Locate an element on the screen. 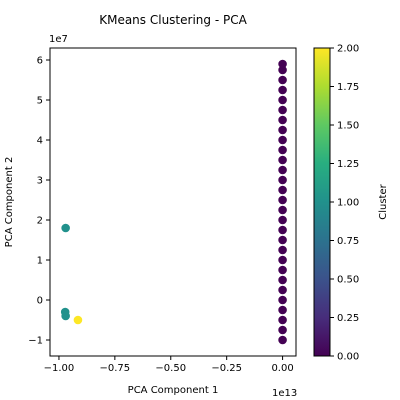  colorbar-ticks: 0.00 0.25 0.50 0.75 1.00 1.25 1.50 1.75 2.00 is located at coordinates (344, 203).